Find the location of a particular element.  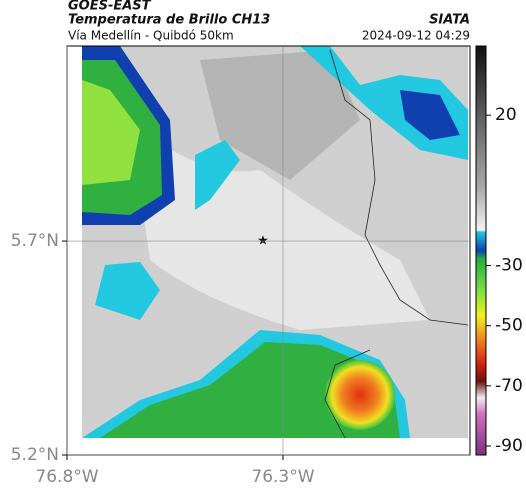

colorbar-tick-label: -90 is located at coordinates (509, 446).